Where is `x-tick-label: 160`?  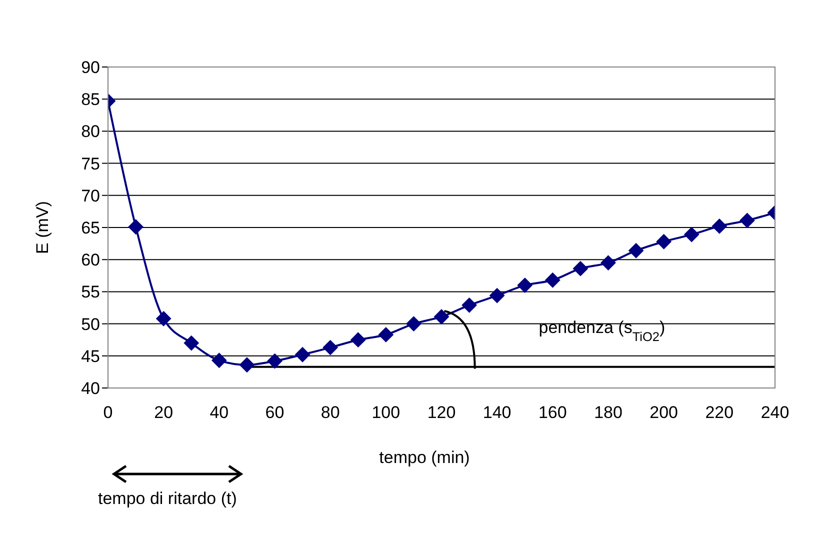 x-tick-label: 160 is located at coordinates (552, 412).